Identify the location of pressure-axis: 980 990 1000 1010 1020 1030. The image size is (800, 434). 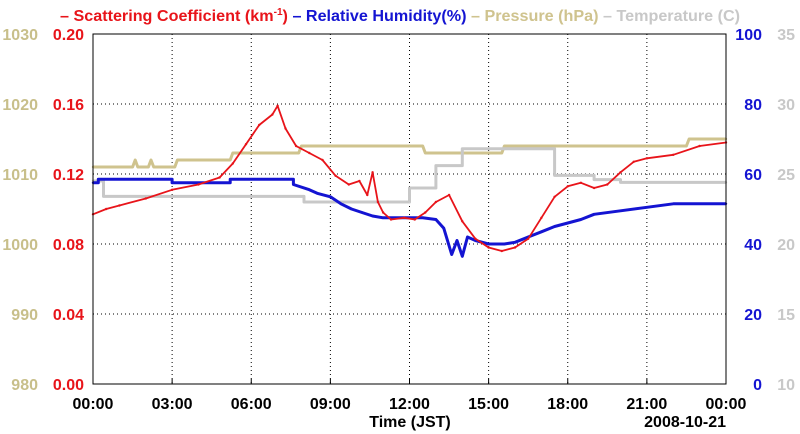
(20, 210).